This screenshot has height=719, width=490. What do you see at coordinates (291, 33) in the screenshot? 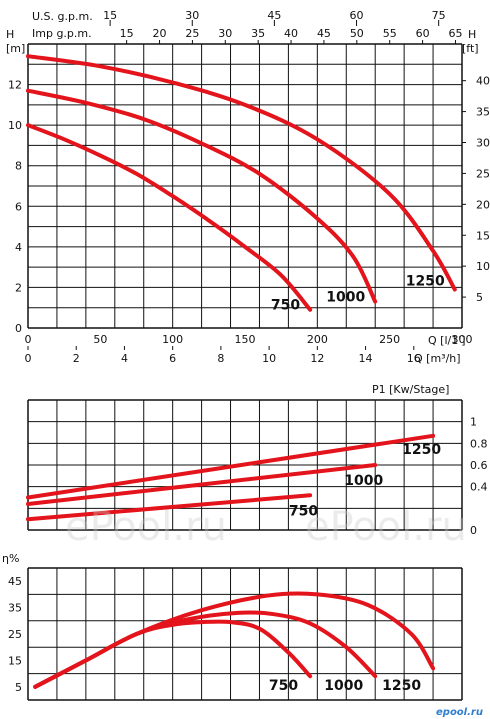
I see `x-tick-label-imp-gpm: 40` at bounding box center [291, 33].